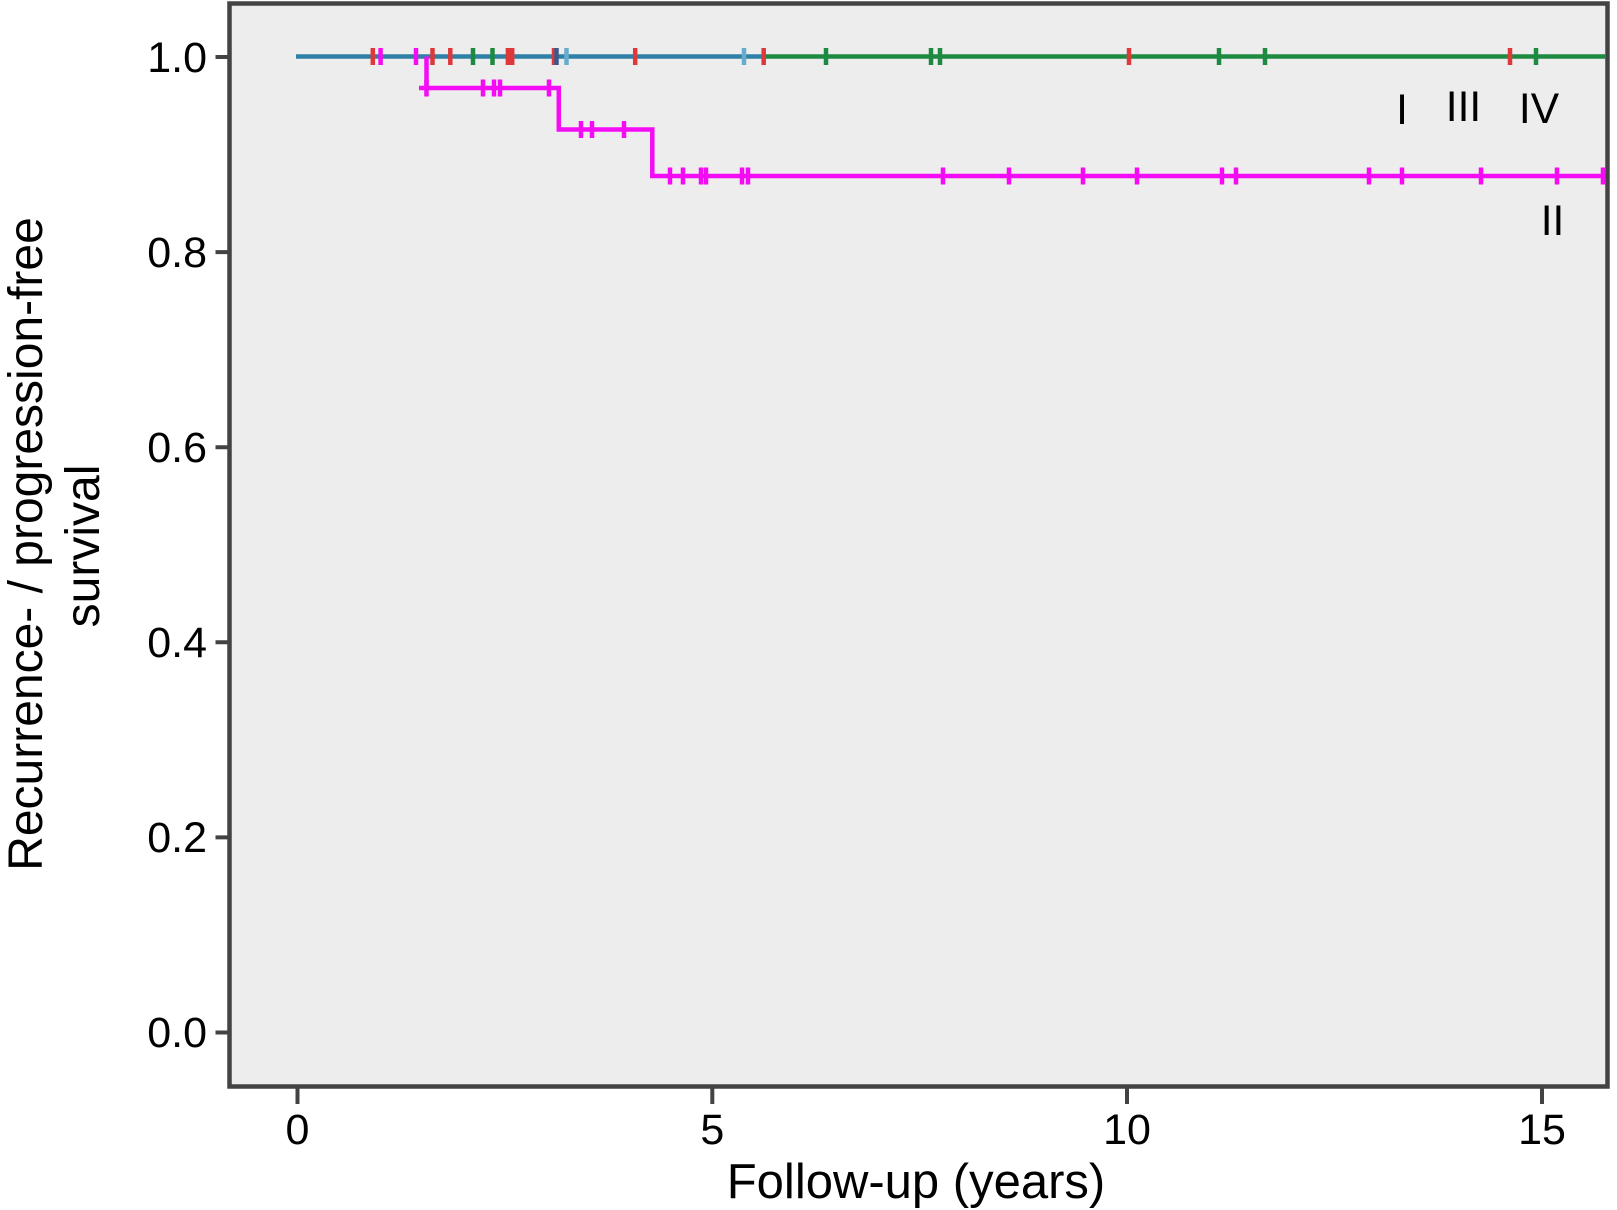 Image resolution: width=1617 pixels, height=1210 pixels. What do you see at coordinates (1553, 221) in the screenshot?
I see `svg-text: II` at bounding box center [1553, 221].